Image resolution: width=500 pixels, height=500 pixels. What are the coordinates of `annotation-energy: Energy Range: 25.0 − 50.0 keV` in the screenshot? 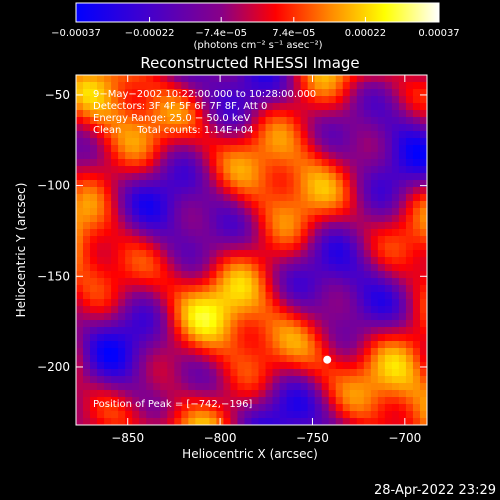 It's located at (171, 118).